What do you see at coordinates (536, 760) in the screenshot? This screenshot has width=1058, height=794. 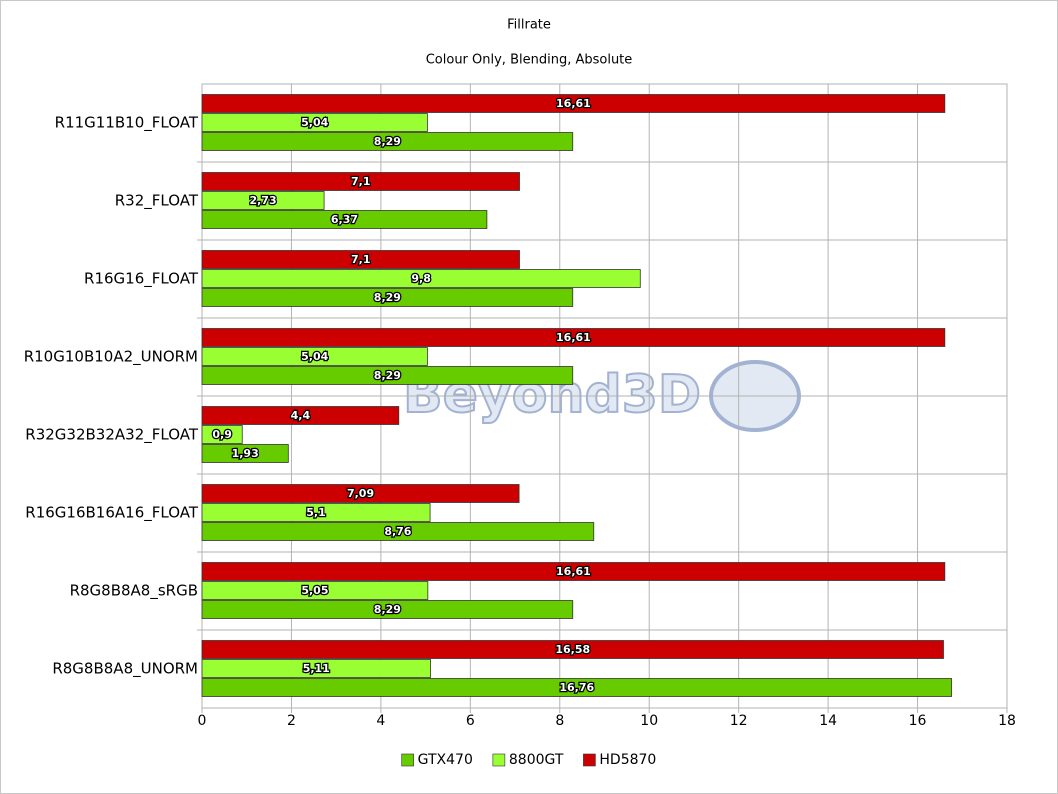 I see `legend-label: 8800GT` at bounding box center [536, 760].